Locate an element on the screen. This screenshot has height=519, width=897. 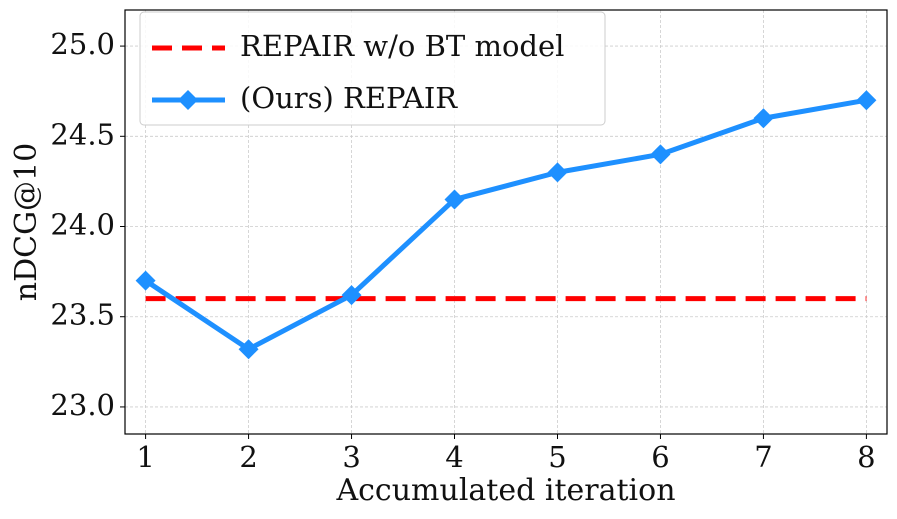
y-tick-label: 24.5 is located at coordinates (82, 134).